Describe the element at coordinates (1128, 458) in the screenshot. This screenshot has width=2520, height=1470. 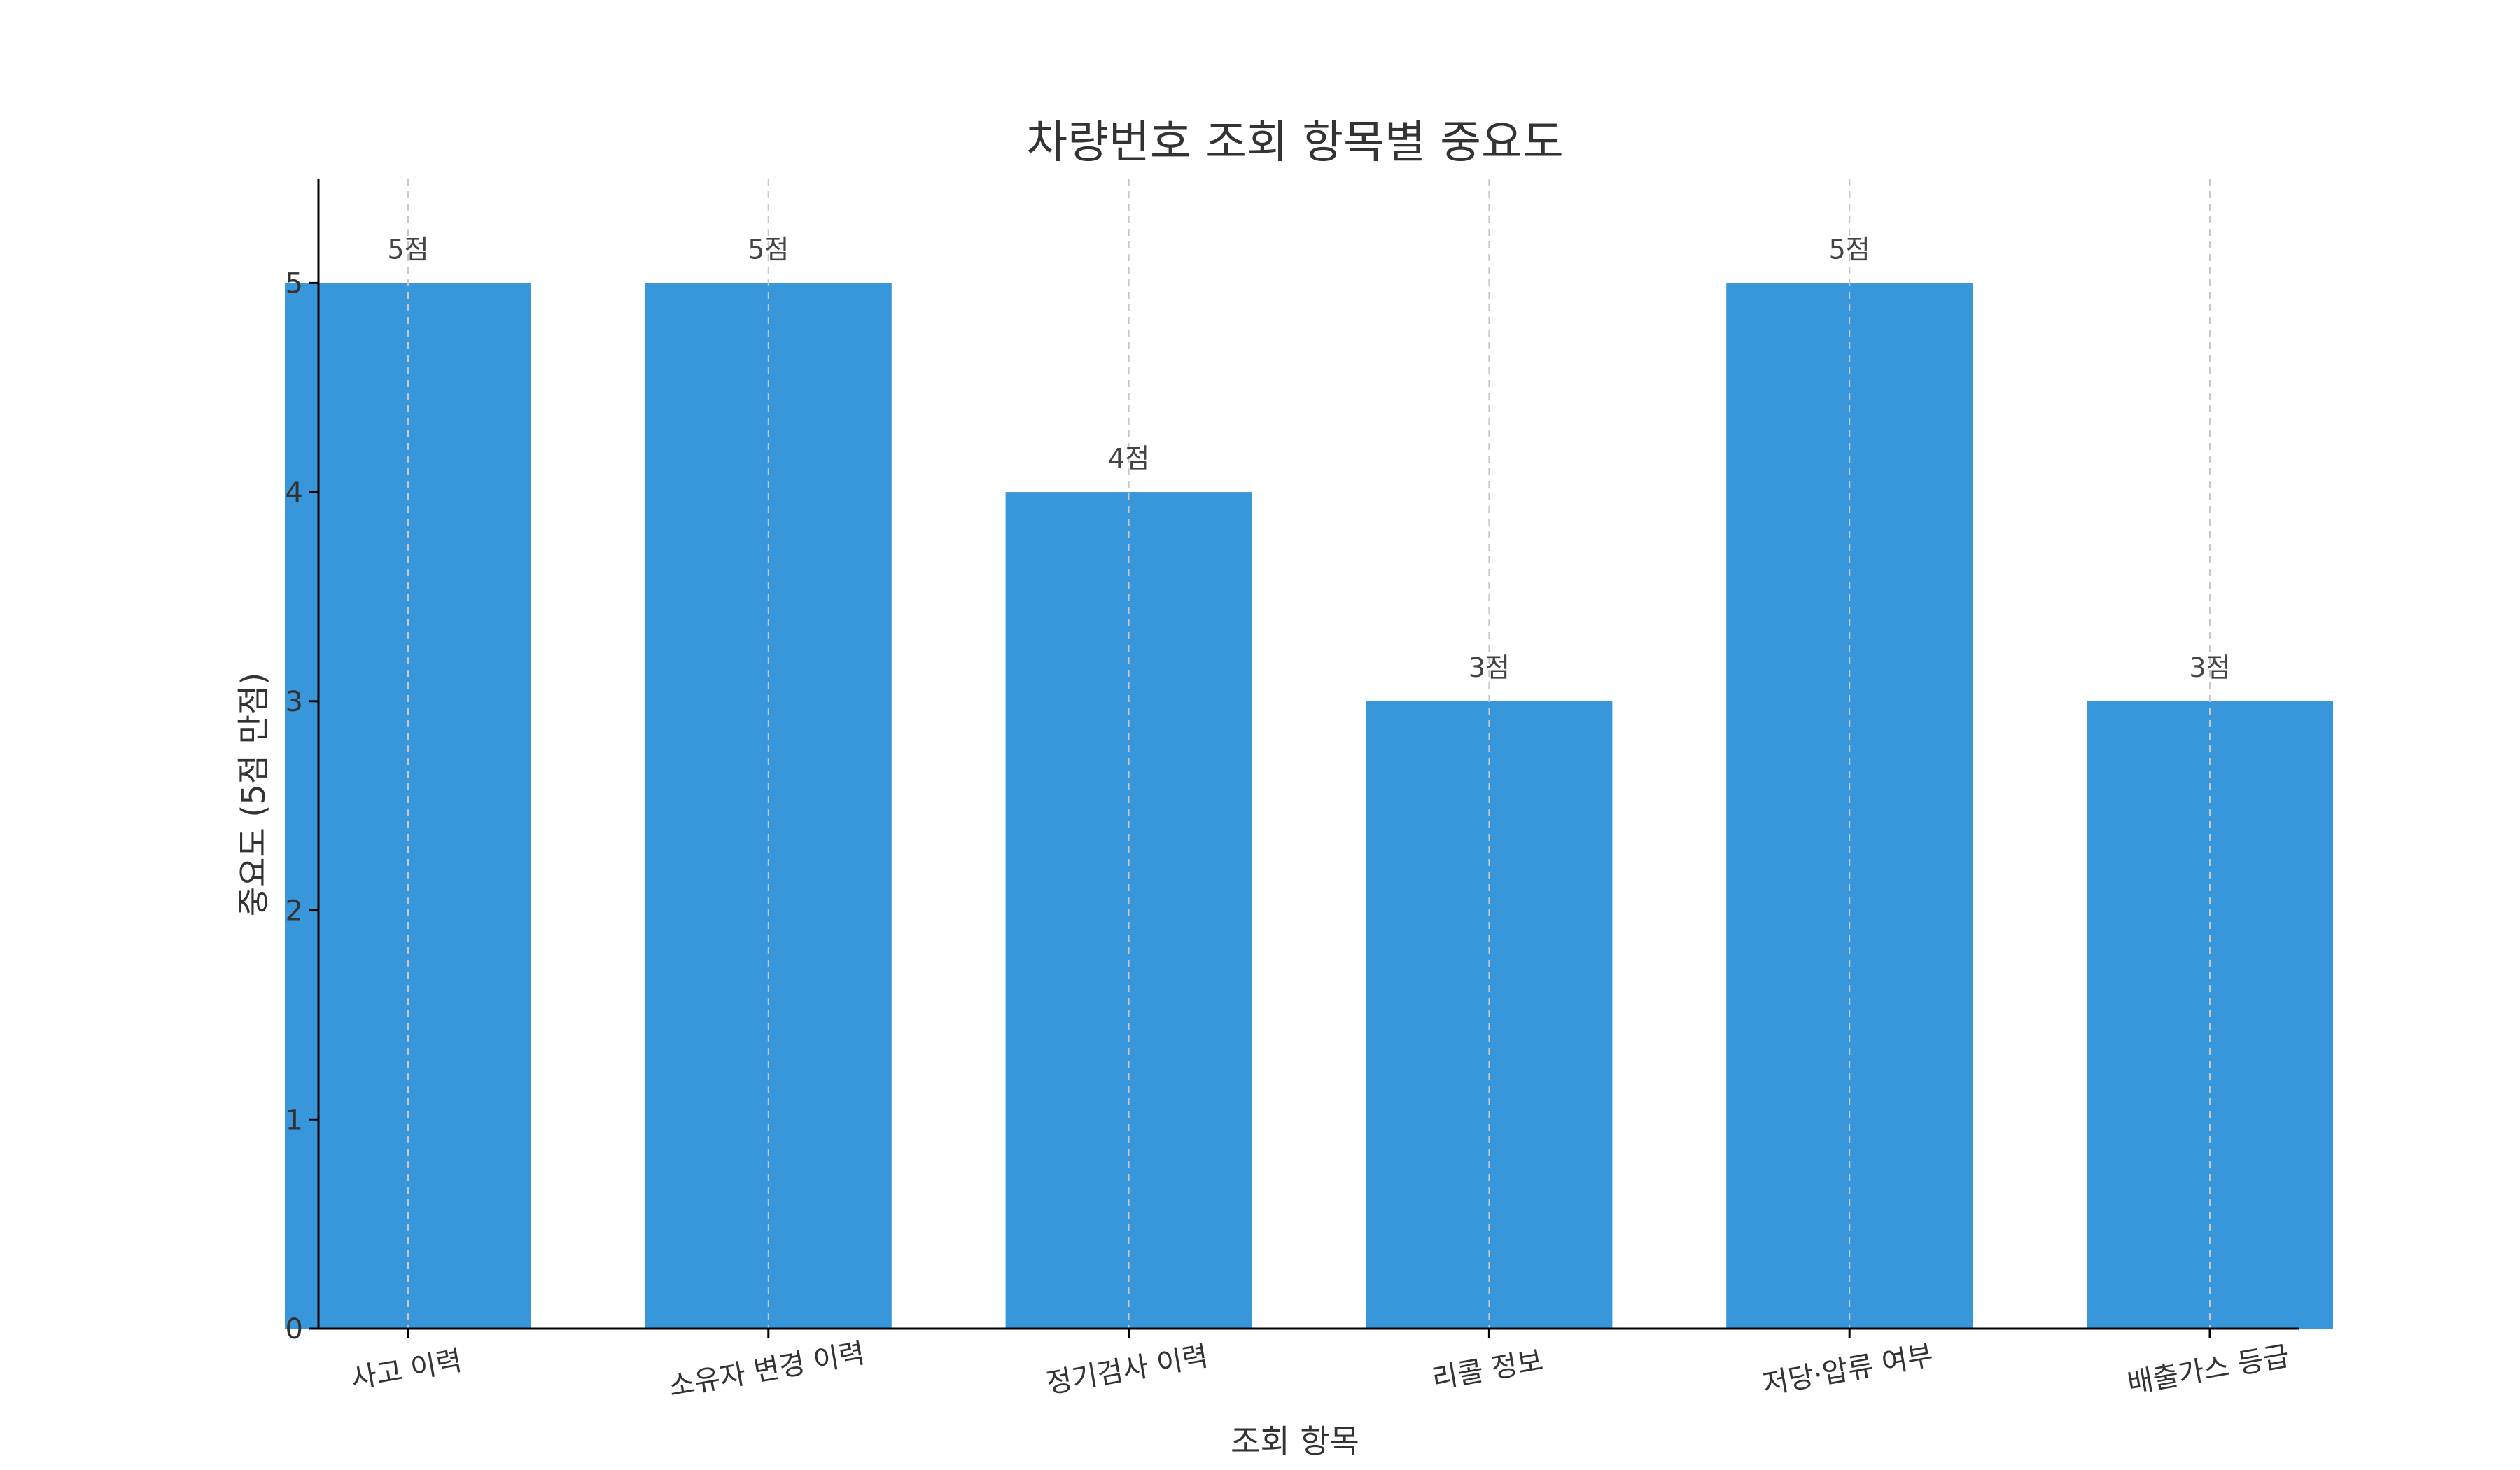
I see `bar-value-label: 4점` at that location.